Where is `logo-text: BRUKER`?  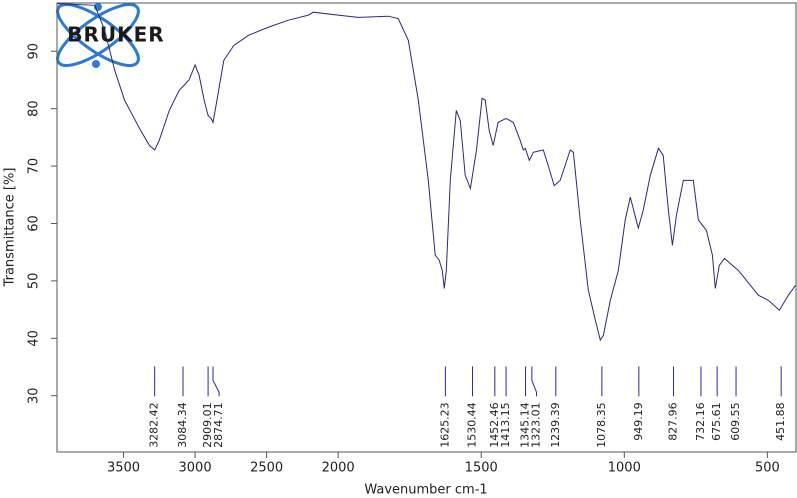 logo-text: BRUKER is located at coordinates (115, 35).